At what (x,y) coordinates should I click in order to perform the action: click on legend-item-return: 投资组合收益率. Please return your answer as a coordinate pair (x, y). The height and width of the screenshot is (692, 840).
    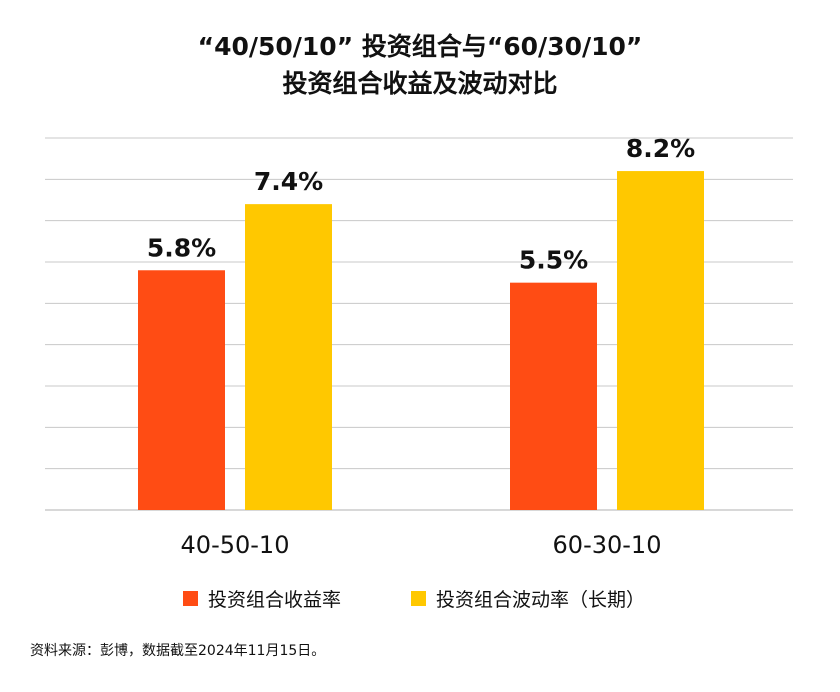
    Looking at the image, I should click on (262, 598).